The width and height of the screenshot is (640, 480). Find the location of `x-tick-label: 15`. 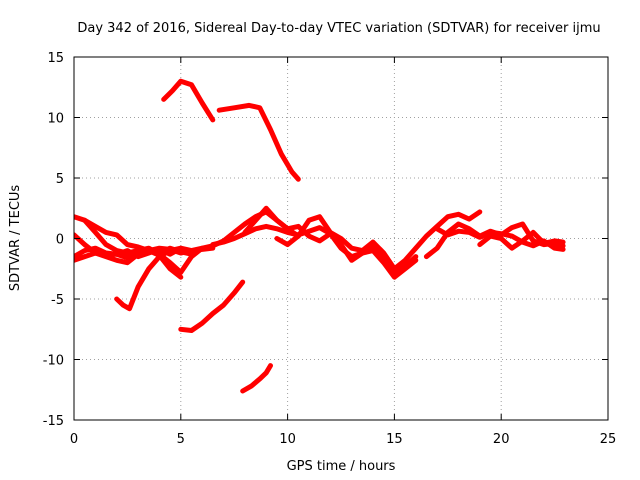

x-tick-label: 15 is located at coordinates (394, 439).